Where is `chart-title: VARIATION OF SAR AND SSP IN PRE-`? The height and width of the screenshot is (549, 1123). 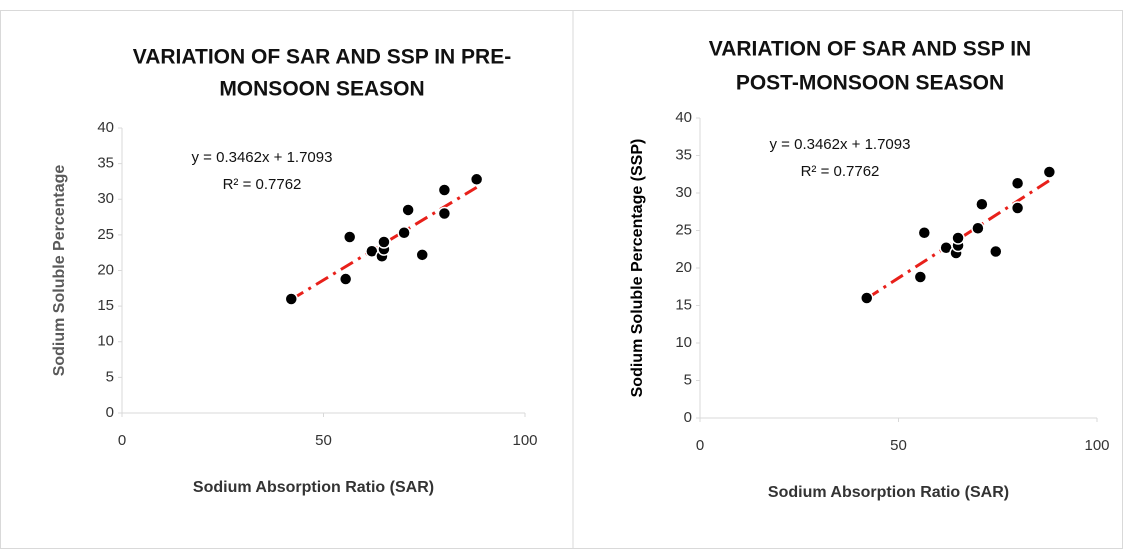
chart-title: VARIATION OF SAR AND SSP IN PRE- is located at coordinates (322, 57).